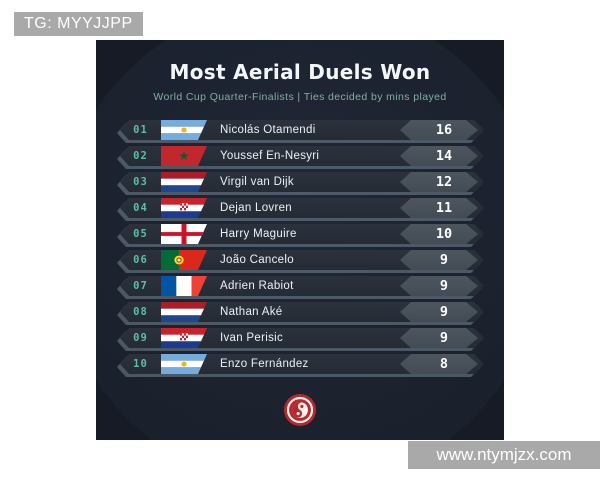  I want to click on value-label: 14, so click(444, 156).